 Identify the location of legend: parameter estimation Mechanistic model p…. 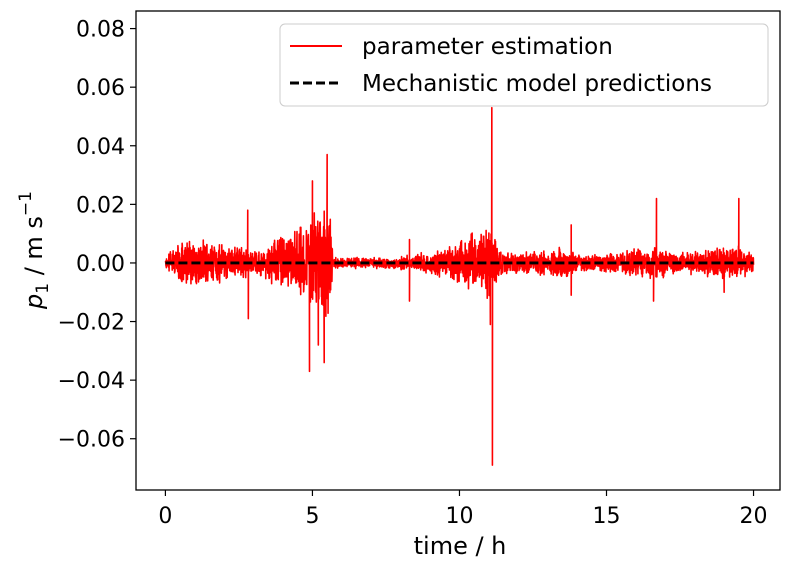
(524, 65).